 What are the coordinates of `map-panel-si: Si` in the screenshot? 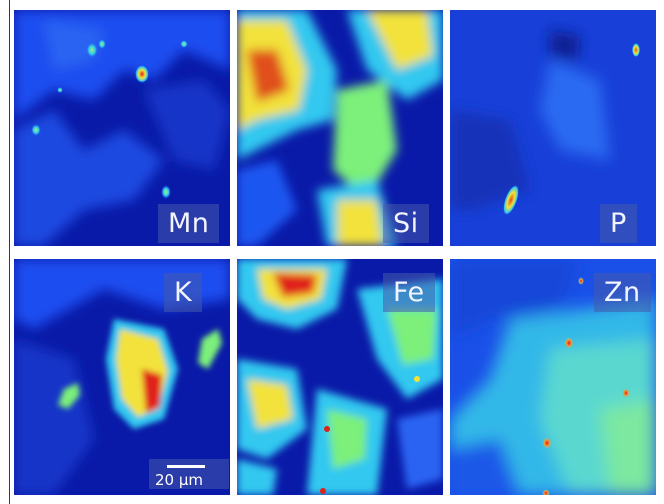 It's located at (340, 128).